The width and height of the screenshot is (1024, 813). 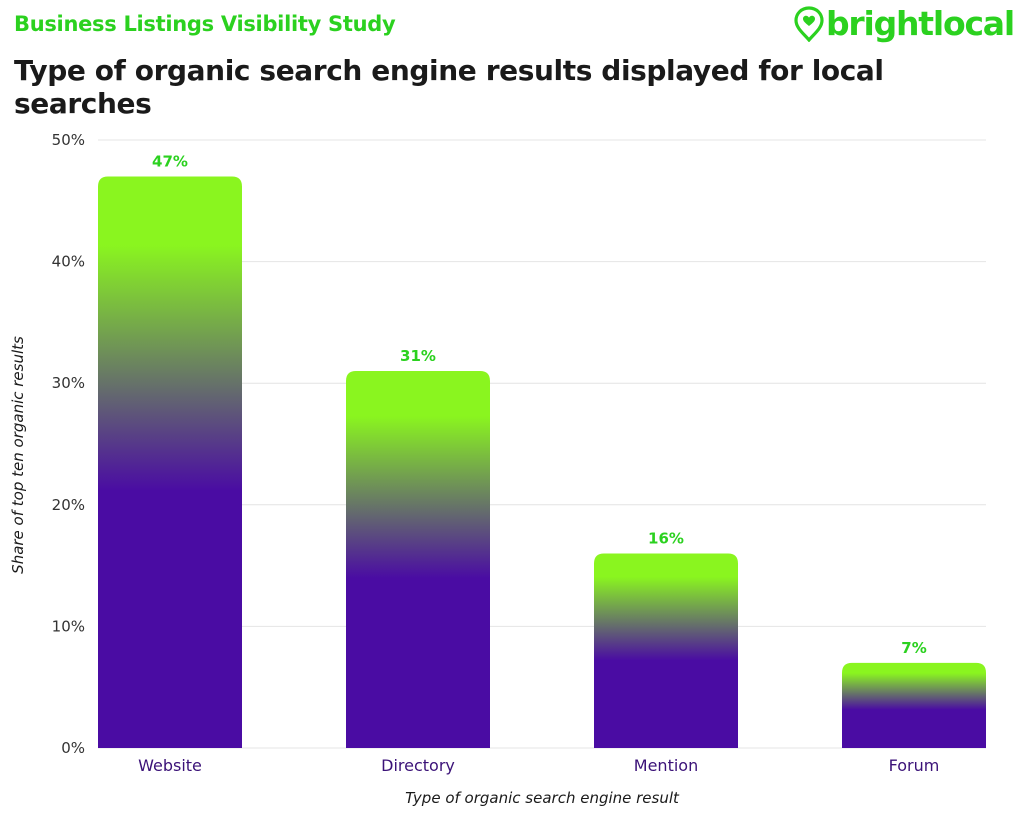 I want to click on category-label-forum: Forum, so click(x=914, y=765).